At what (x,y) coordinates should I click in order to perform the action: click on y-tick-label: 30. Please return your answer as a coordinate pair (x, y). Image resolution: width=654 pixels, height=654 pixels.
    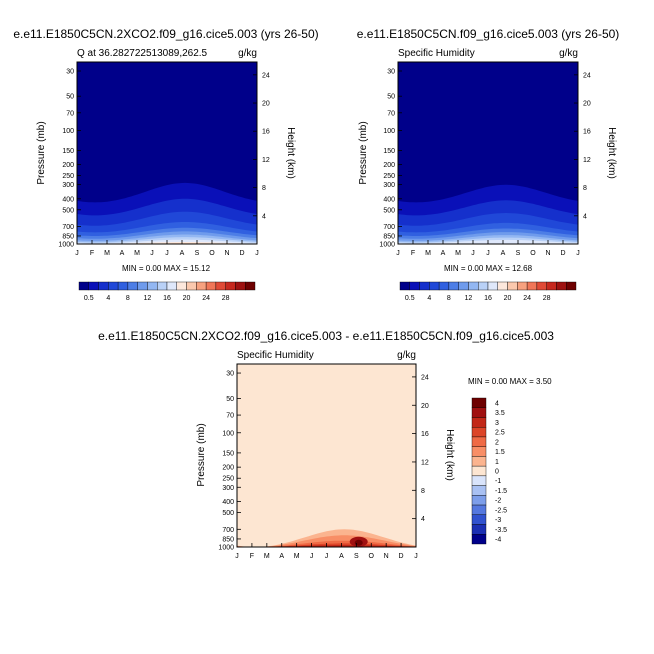
    Looking at the image, I should click on (70, 71).